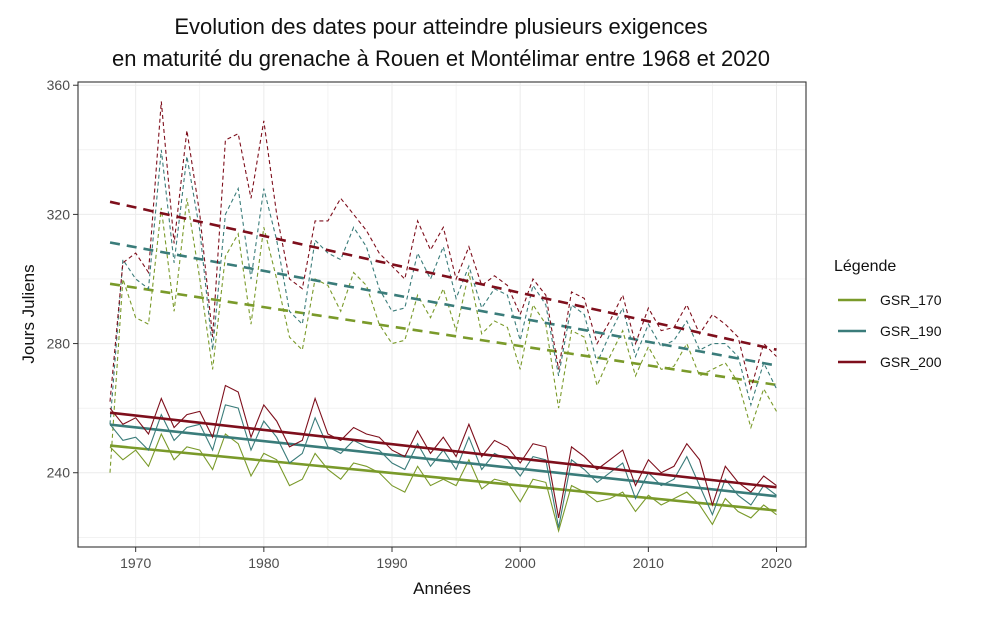 The height and width of the screenshot is (624, 982). I want to click on legend-title: Légende, so click(865, 266).